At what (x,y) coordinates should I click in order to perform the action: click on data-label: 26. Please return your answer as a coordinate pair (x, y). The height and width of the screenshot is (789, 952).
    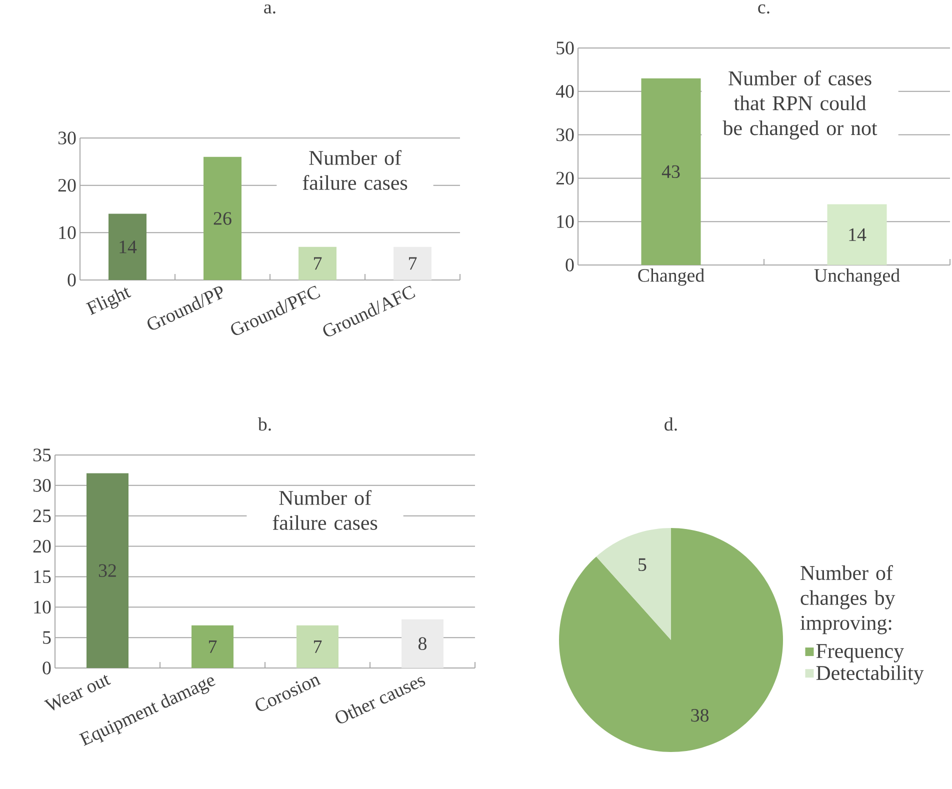
    Looking at the image, I should click on (223, 218).